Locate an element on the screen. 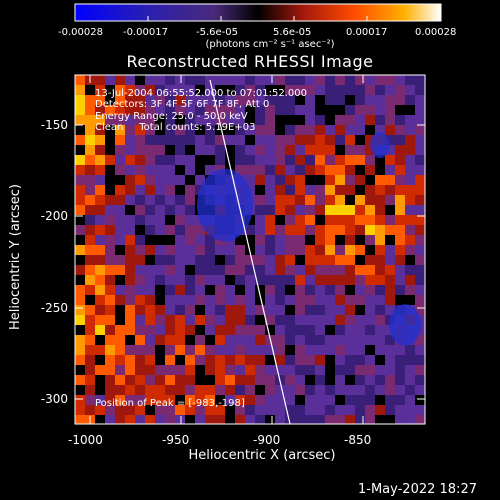 The width and height of the screenshot is (500, 500). annotation-energy: Energy Range: 25.0 - 50.0 keV is located at coordinates (171, 116).